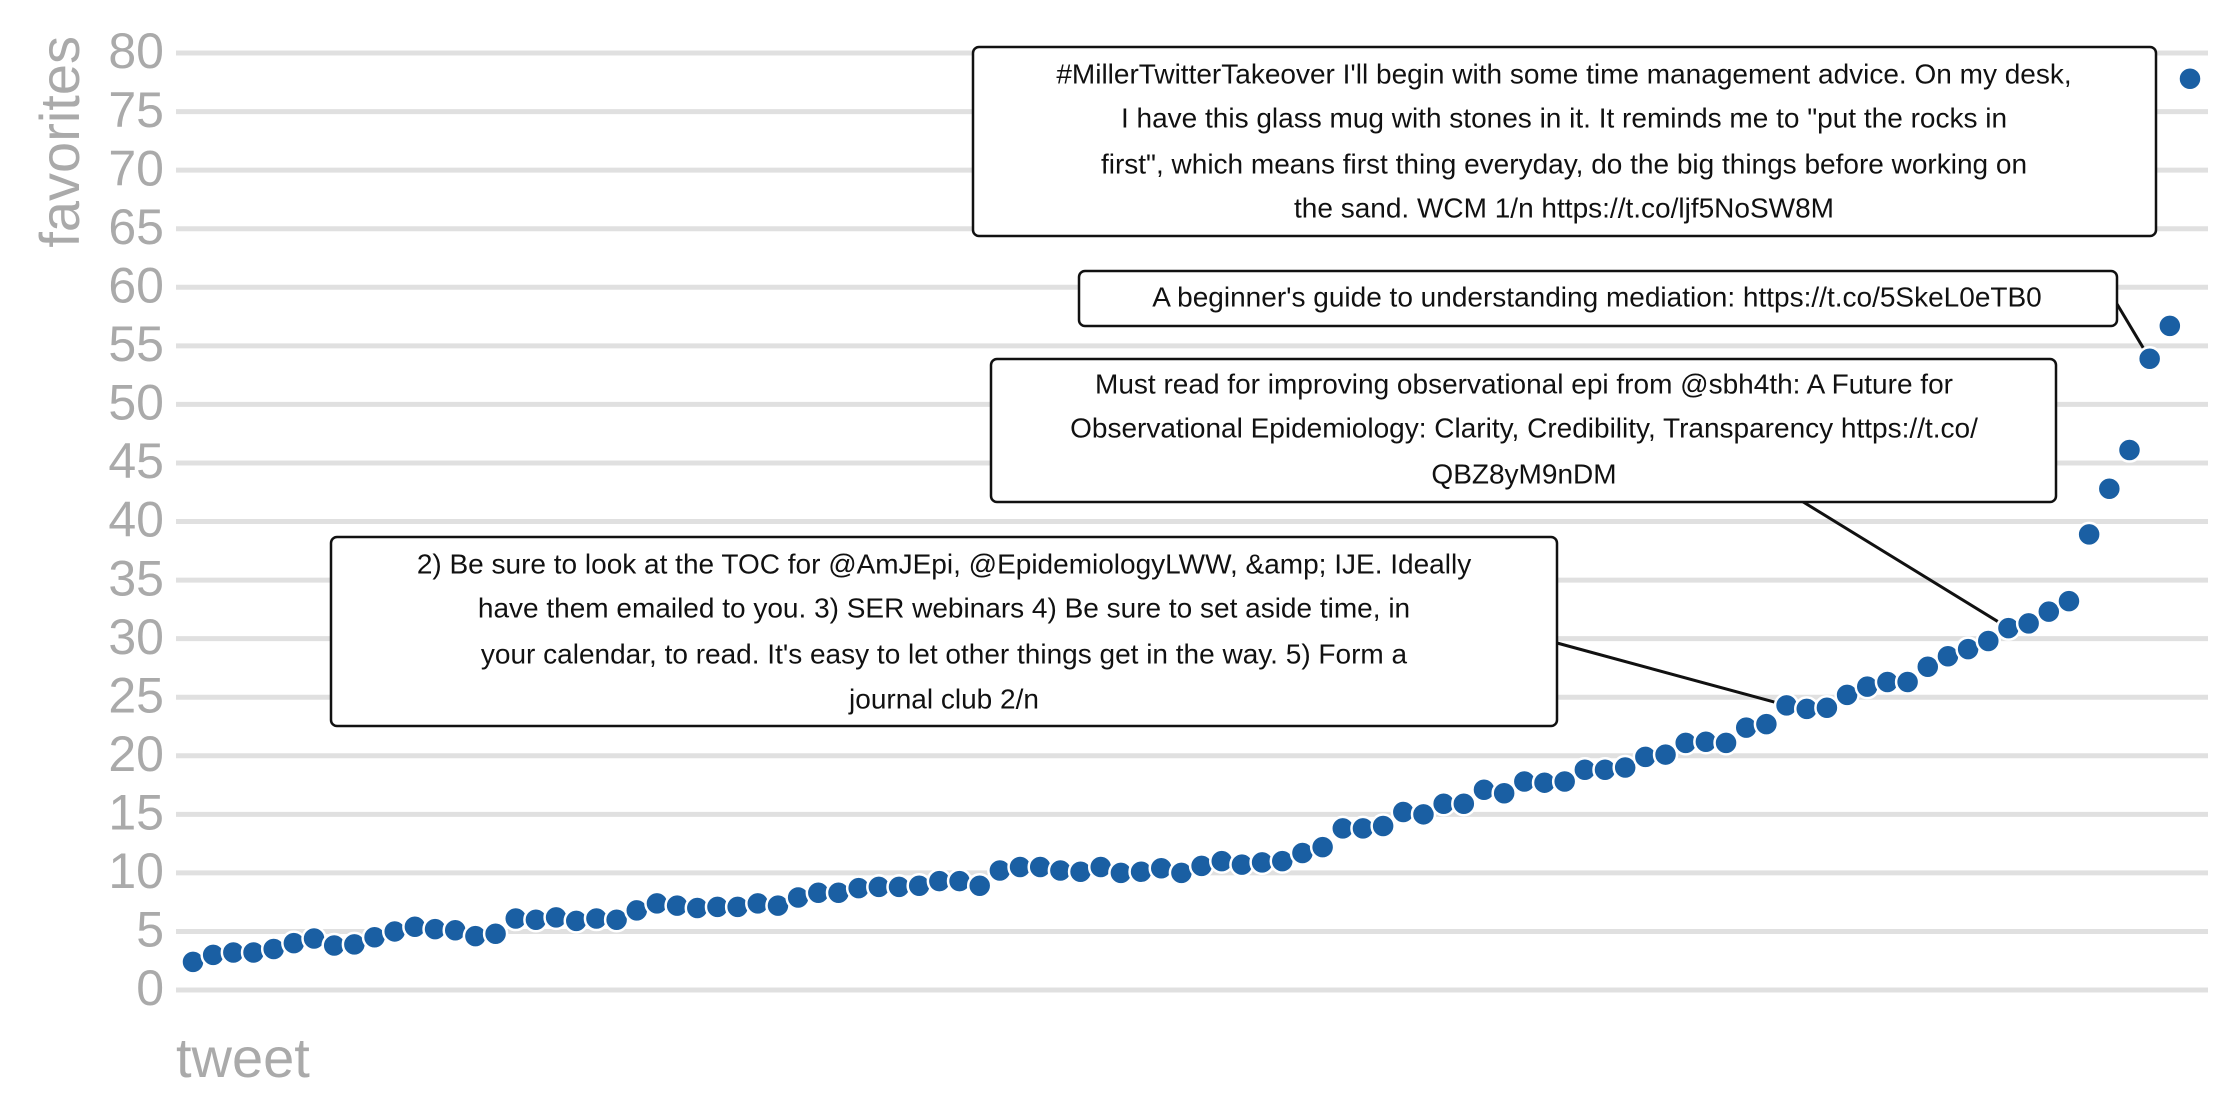 This screenshot has width=2240, height=1120. Describe the element at coordinates (136, 520) in the screenshot. I see `y-tick-label: 40` at that location.